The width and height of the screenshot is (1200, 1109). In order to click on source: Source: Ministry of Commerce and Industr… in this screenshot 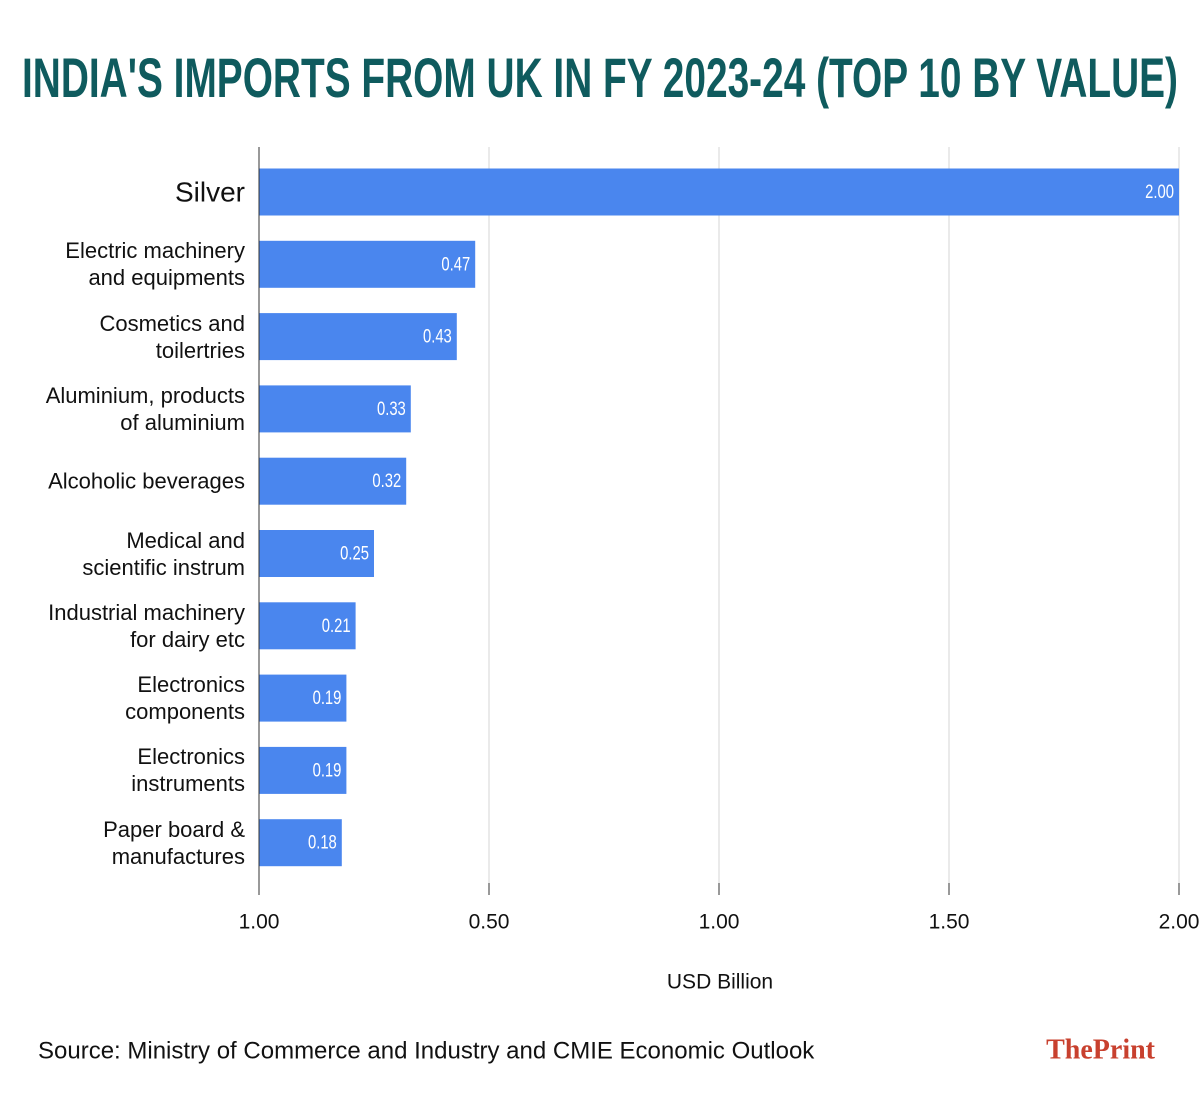, I will do `click(426, 1050)`.